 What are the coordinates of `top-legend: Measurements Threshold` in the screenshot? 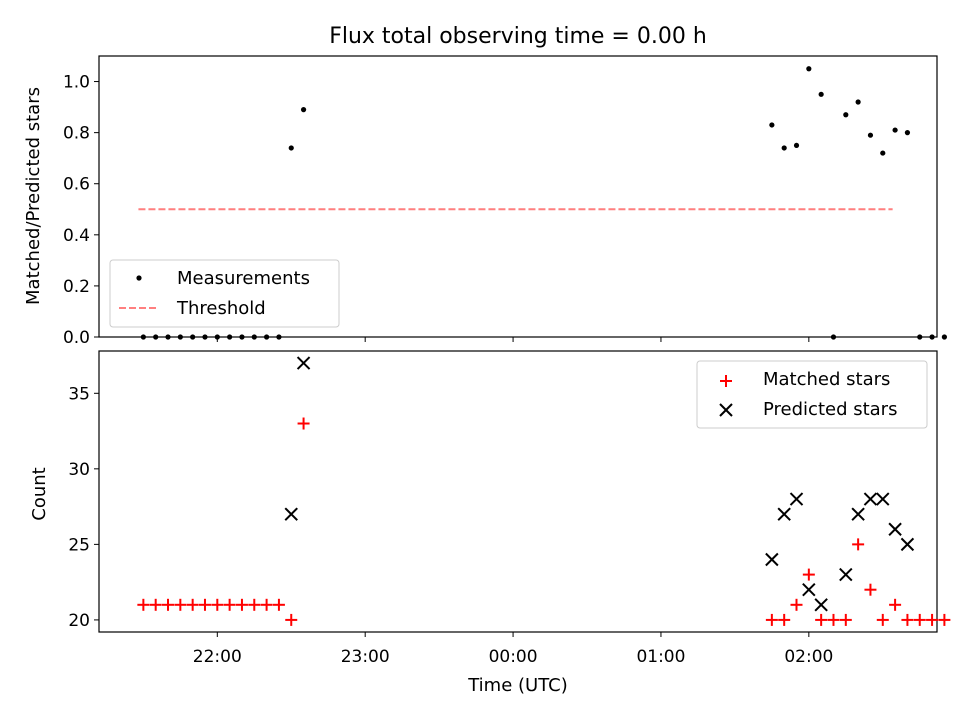 It's located at (224, 293).